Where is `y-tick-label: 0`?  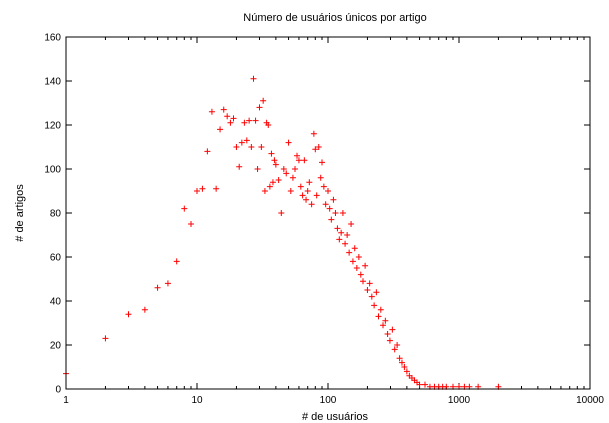
y-tick-label: 0 is located at coordinates (58, 390).